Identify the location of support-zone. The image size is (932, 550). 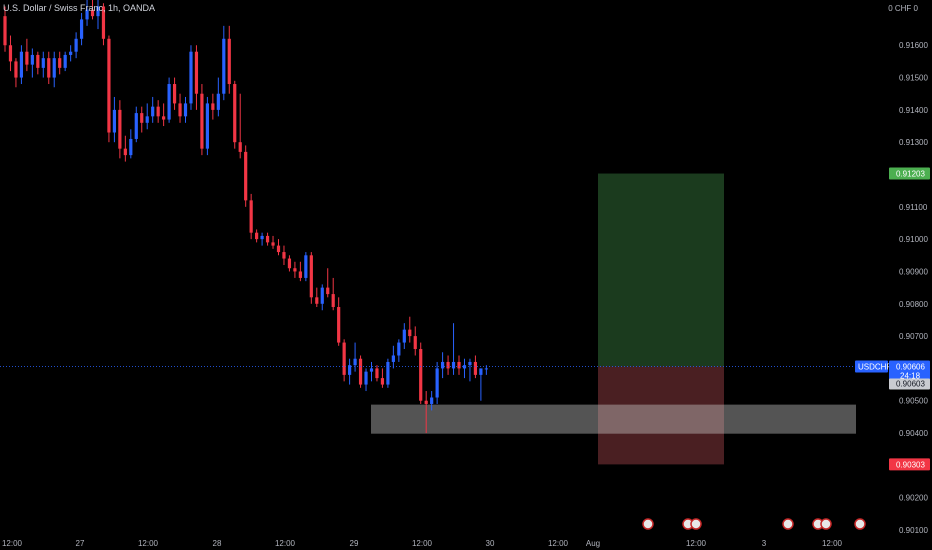
(613, 419).